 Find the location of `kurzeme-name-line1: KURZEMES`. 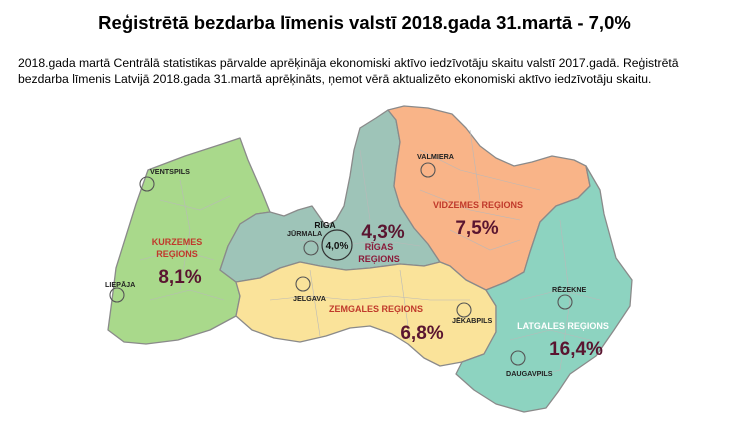

kurzeme-name-line1: KURZEMES is located at coordinates (177, 242).